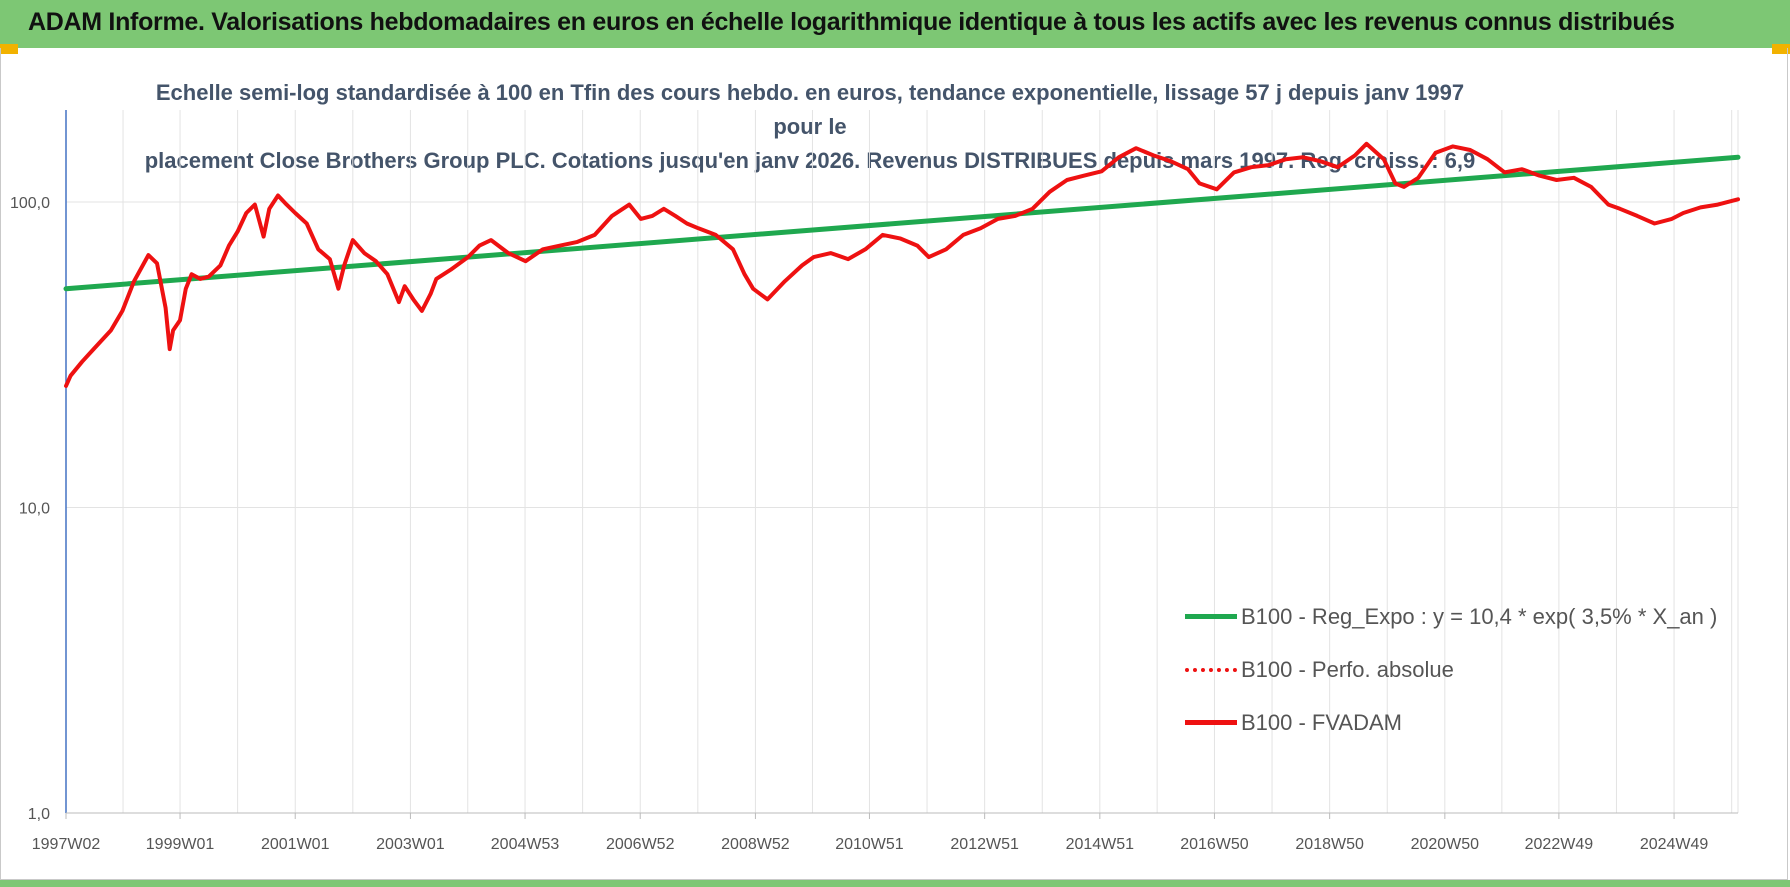  Describe the element at coordinates (1674, 844) in the screenshot. I see `x-tick-label: 2024W49` at that location.